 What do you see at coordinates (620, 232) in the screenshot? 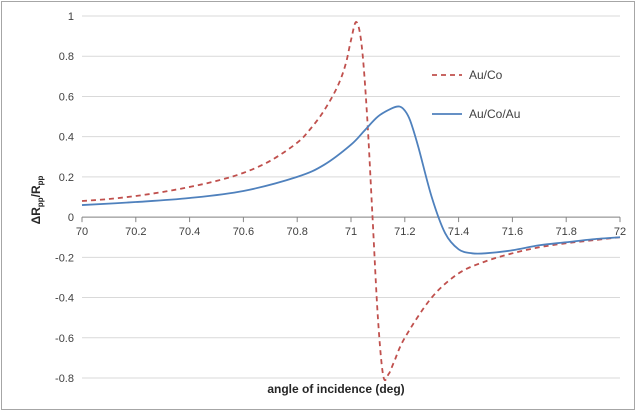
I see `x-tick-label: 72` at bounding box center [620, 232].